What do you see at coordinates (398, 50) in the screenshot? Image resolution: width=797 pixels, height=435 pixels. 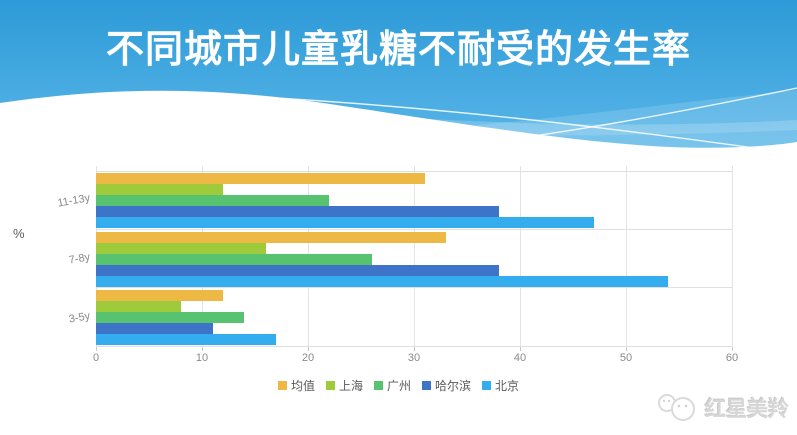 I see `page-title: 不同城市儿童乳糖不耐受的发生率` at bounding box center [398, 50].